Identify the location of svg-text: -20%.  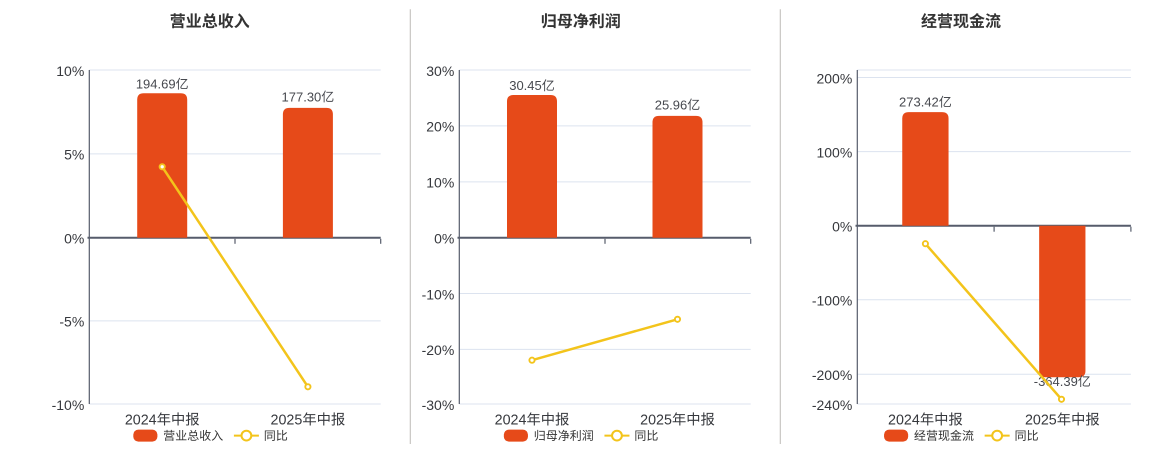
(438, 350).